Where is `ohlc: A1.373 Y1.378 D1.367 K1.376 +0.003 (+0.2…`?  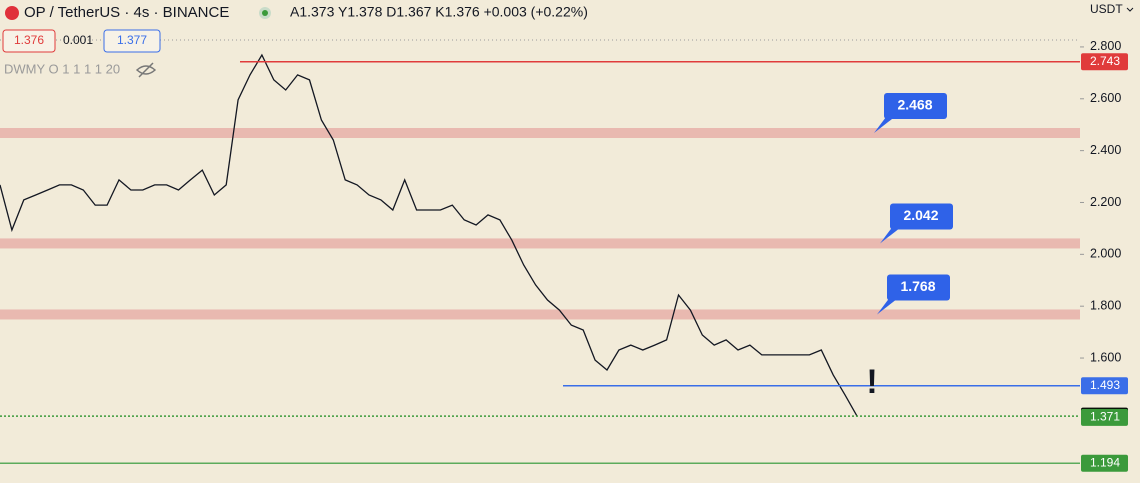 ohlc: A1.373 Y1.378 D1.367 K1.376 +0.003 (+0.2… is located at coordinates (439, 12).